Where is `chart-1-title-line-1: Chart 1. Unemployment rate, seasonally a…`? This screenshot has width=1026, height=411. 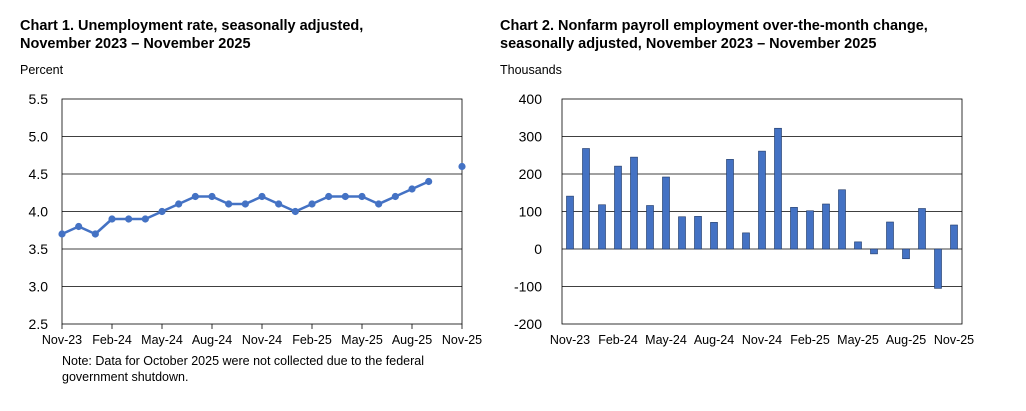 chart-1-title-line-1: Chart 1. Unemployment rate, seasonally a… is located at coordinates (192, 26).